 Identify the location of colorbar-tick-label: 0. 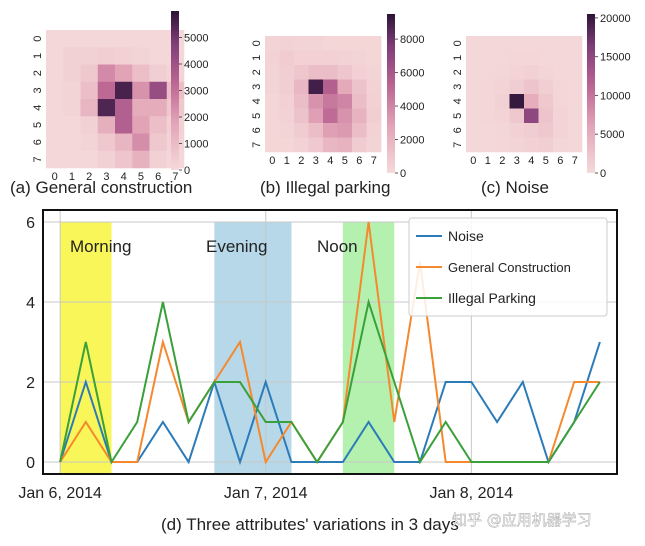
(187, 171).